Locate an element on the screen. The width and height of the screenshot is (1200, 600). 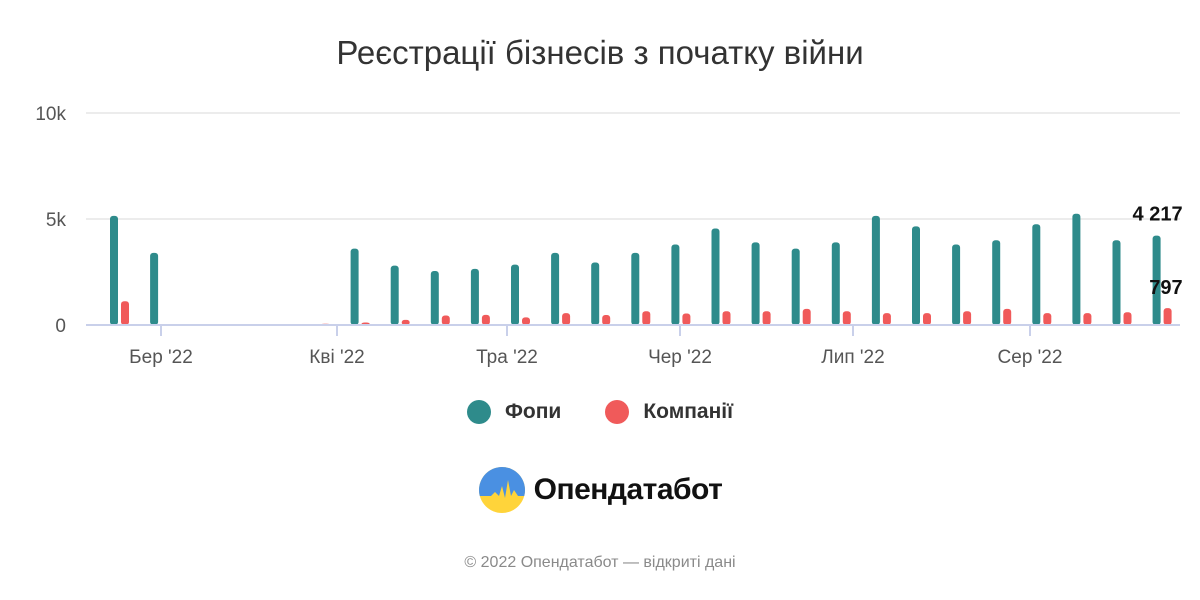
logo: Опендатабот is located at coordinates (600, 490).